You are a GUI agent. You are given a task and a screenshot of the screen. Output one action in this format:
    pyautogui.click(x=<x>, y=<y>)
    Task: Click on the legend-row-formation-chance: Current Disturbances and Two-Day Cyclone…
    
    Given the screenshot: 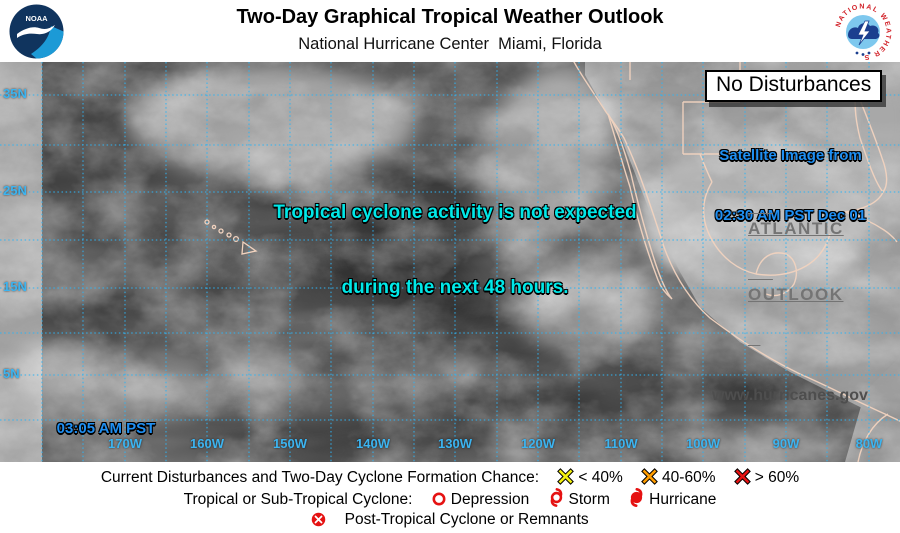 What is the action you would take?
    pyautogui.click(x=450, y=477)
    